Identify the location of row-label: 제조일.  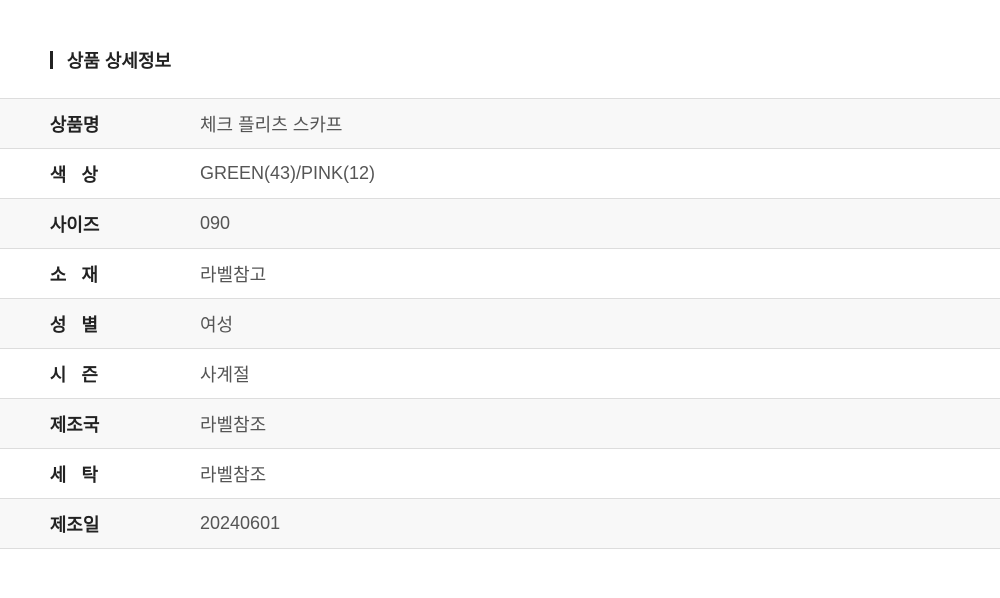
(75, 524).